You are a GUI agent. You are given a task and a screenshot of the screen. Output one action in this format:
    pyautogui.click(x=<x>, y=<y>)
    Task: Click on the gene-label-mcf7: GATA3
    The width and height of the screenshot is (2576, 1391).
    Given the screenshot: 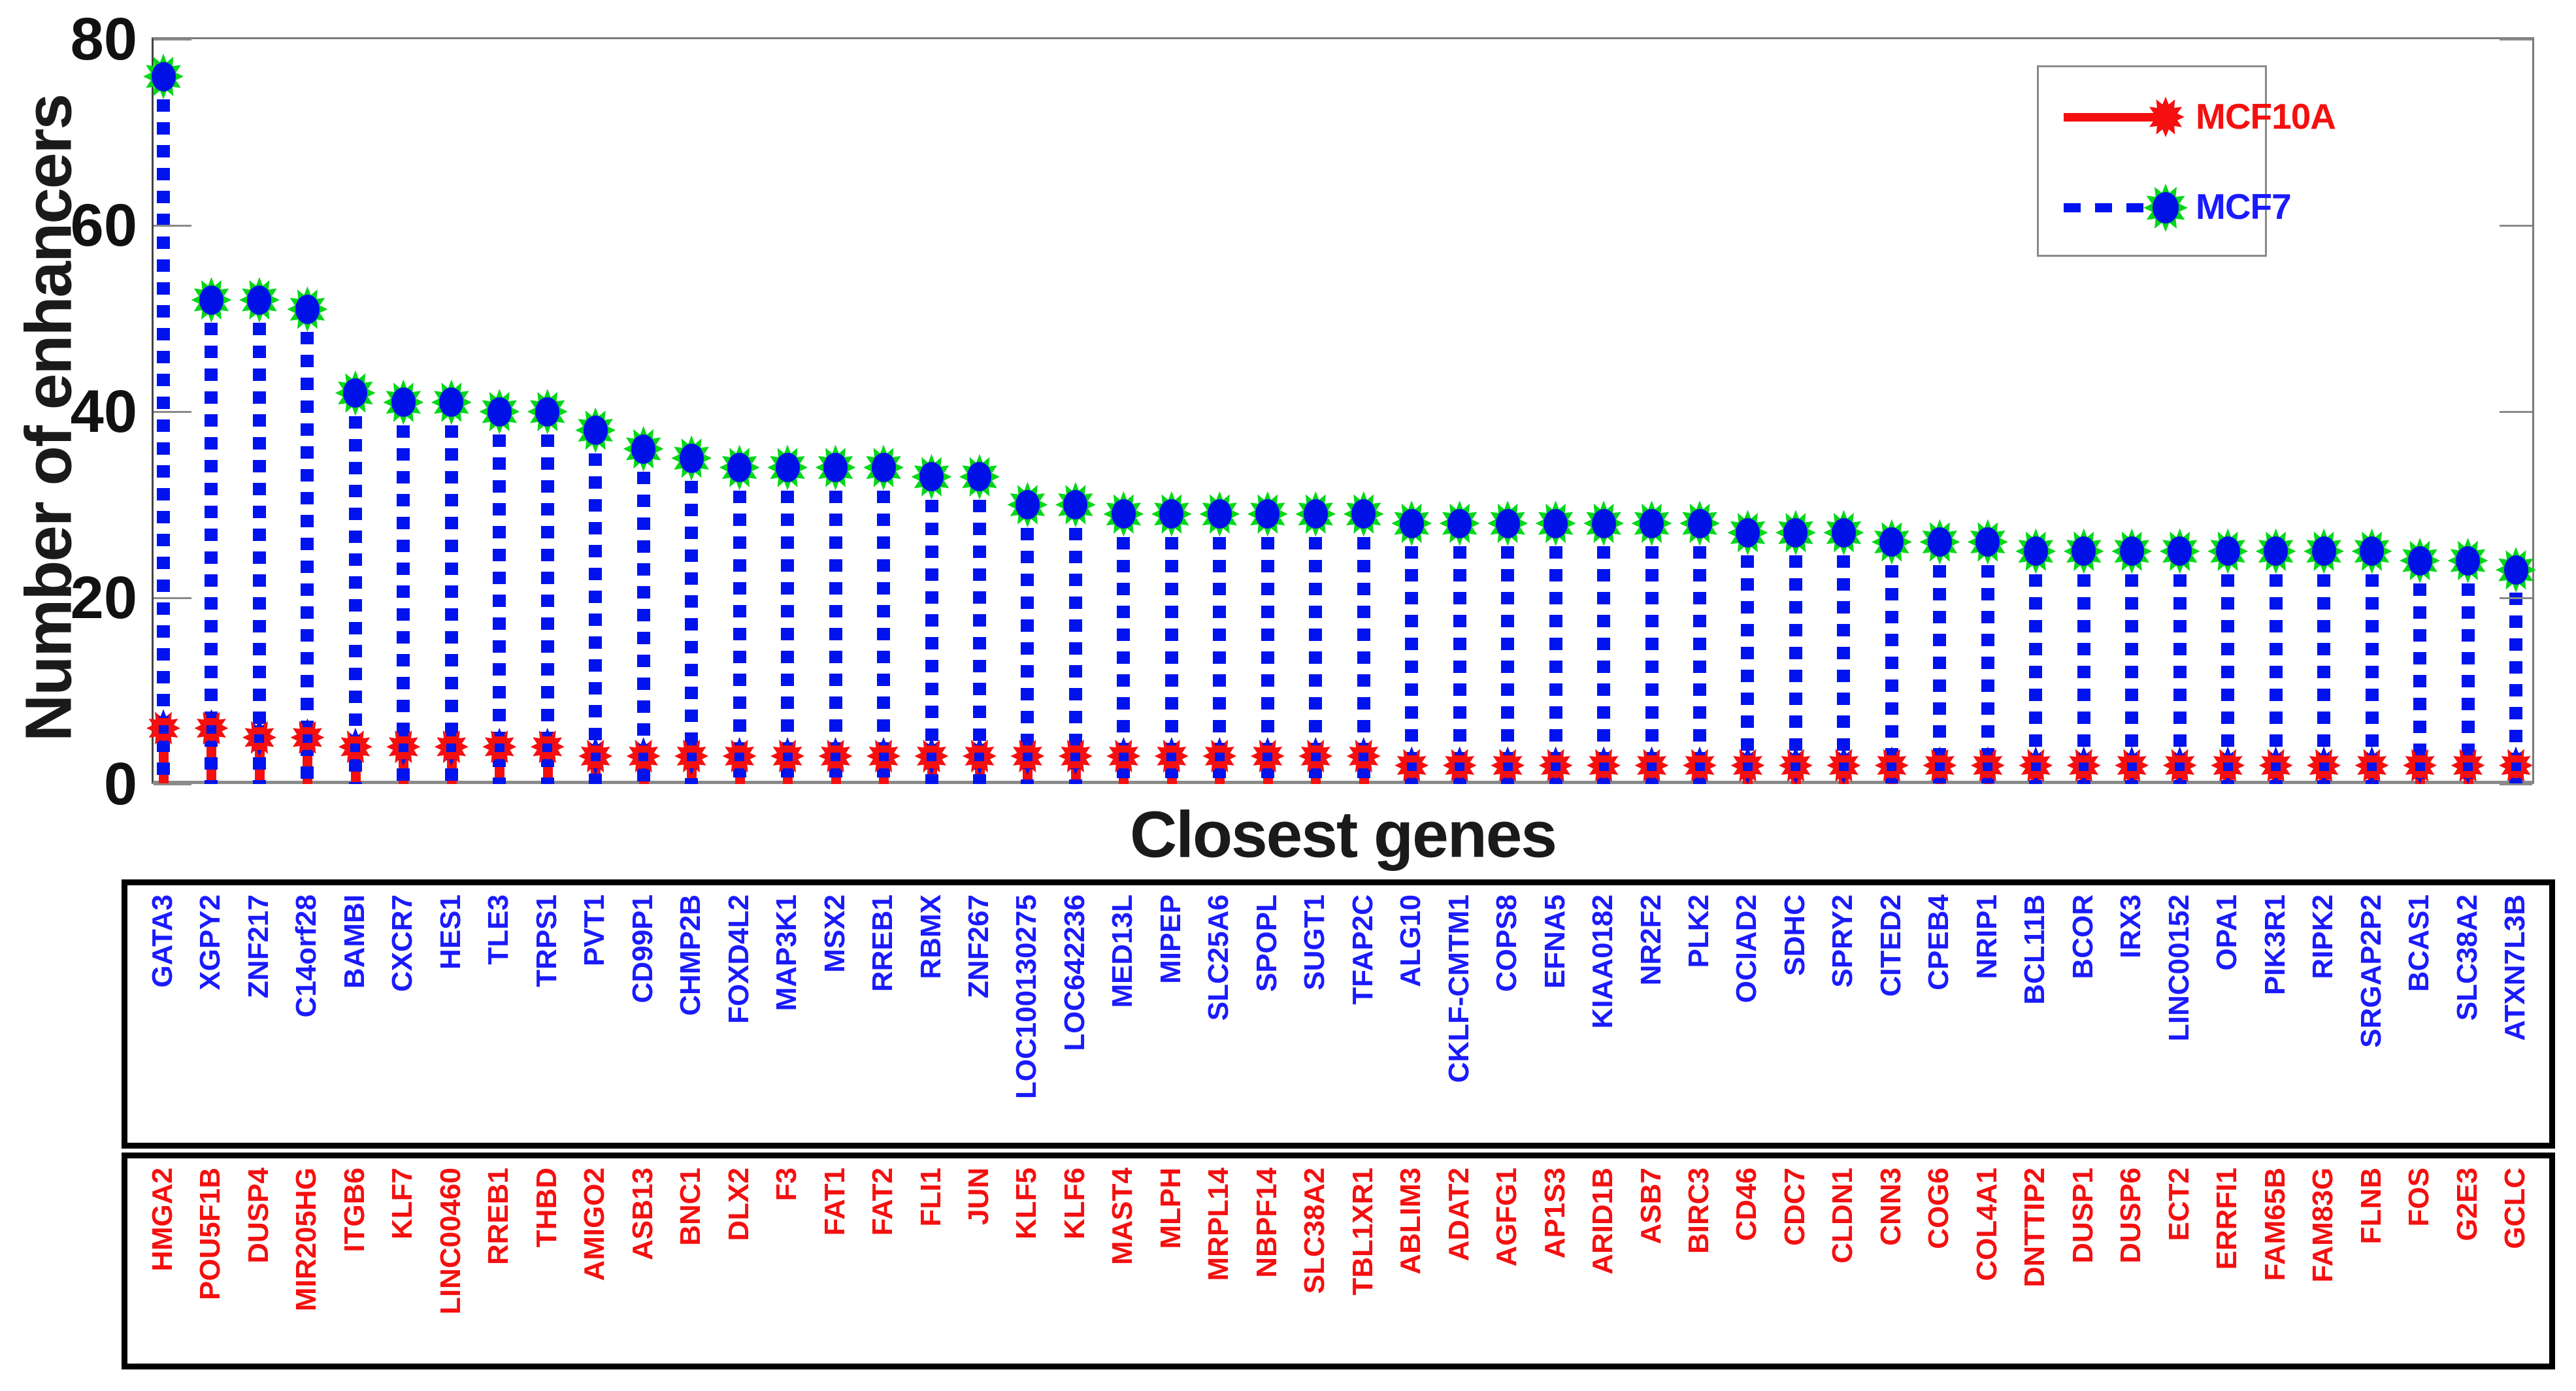 What is the action you would take?
    pyautogui.click(x=162, y=941)
    